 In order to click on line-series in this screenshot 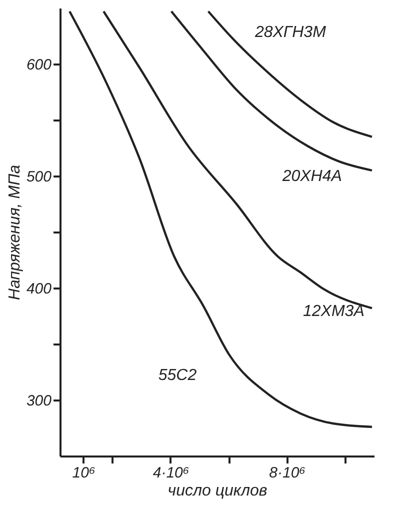, I will do `click(290, 74)`.